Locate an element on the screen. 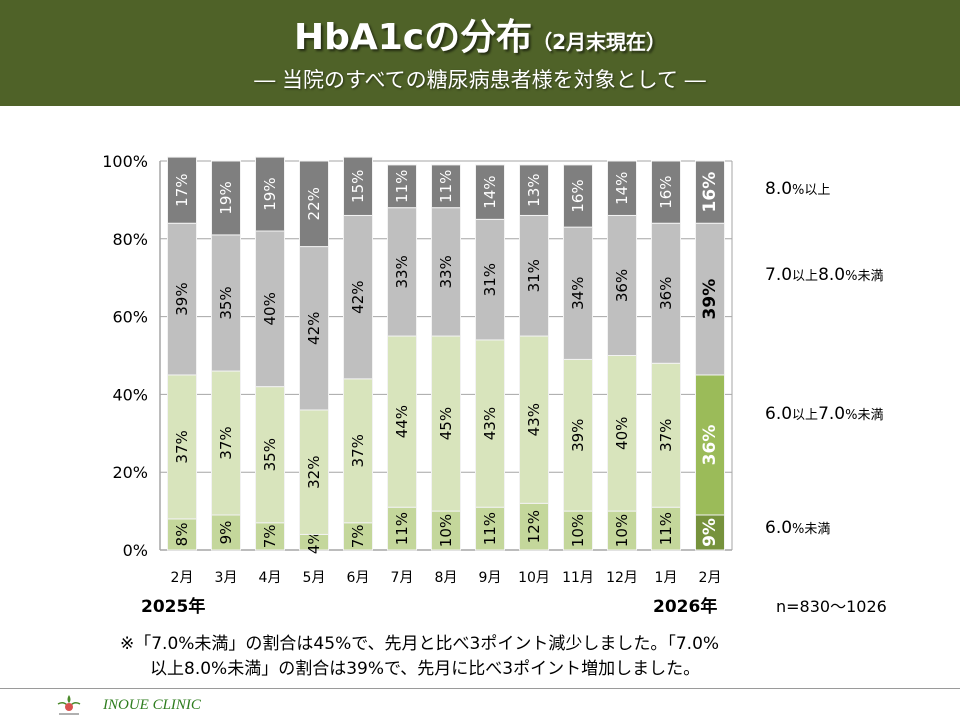 Image resolution: width=960 pixels, height=720 pixels. x-tick-label: 11月 is located at coordinates (578, 578).